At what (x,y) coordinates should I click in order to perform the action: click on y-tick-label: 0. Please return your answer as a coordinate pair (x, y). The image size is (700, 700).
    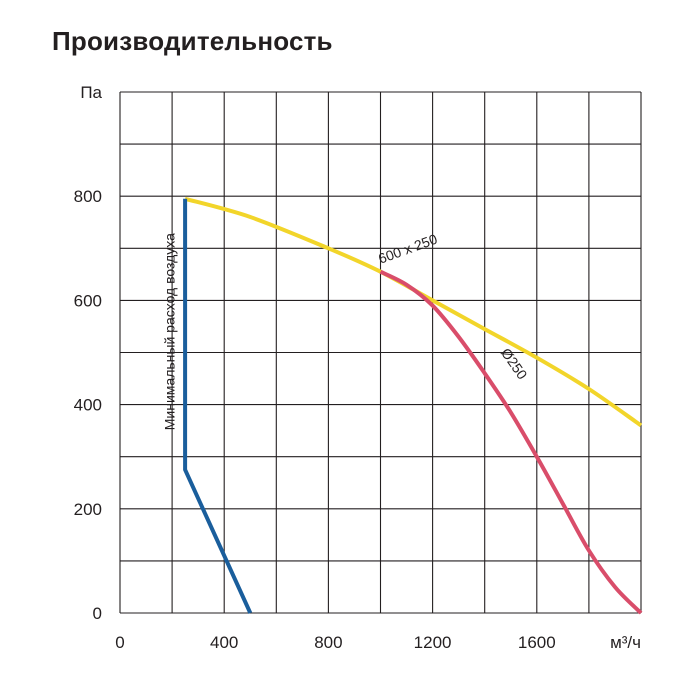
    Looking at the image, I should click on (97, 613).